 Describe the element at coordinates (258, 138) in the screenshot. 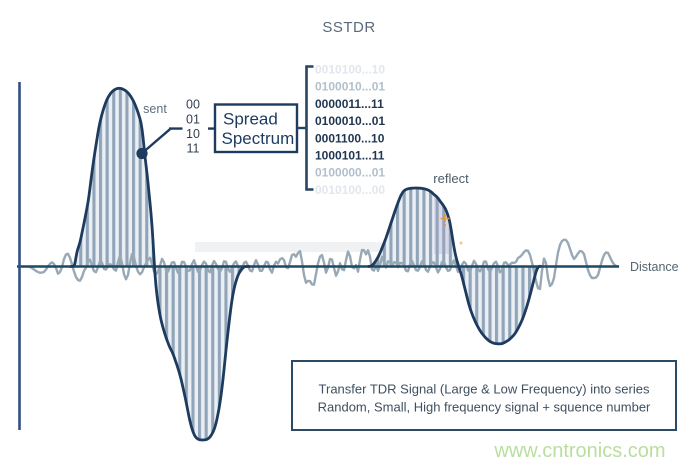

I see `svg-text: Spectrum` at that location.